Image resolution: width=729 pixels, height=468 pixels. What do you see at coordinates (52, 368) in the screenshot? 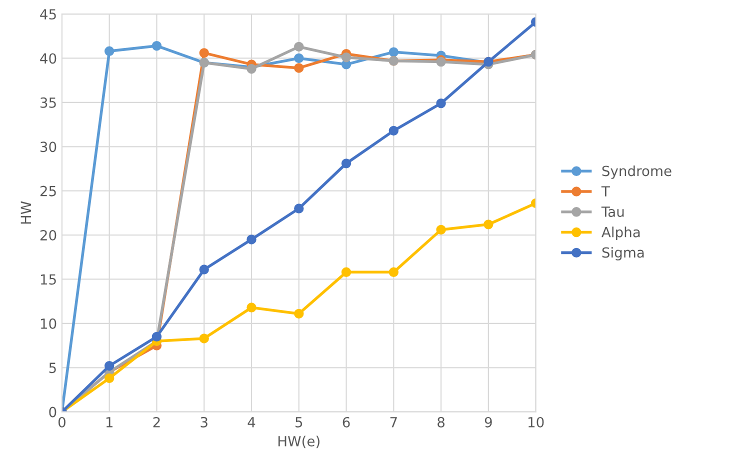
I see `y-tick-label: 5` at bounding box center [52, 368].